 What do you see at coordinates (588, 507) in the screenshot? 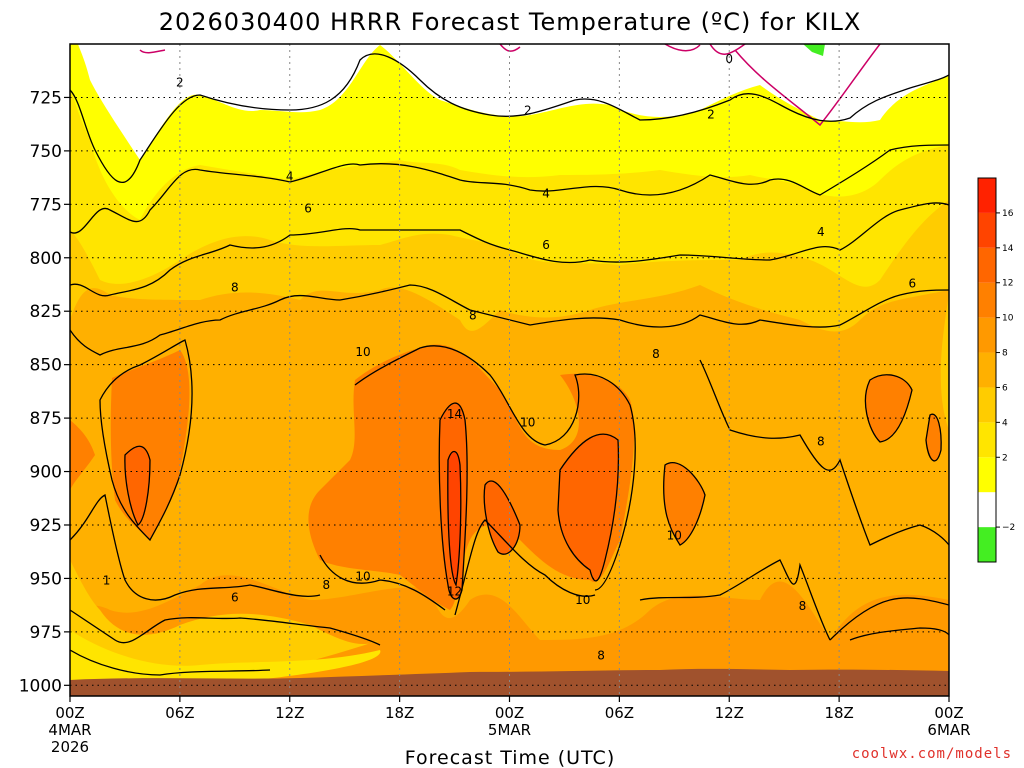
I see `cell-12b` at bounding box center [588, 507].